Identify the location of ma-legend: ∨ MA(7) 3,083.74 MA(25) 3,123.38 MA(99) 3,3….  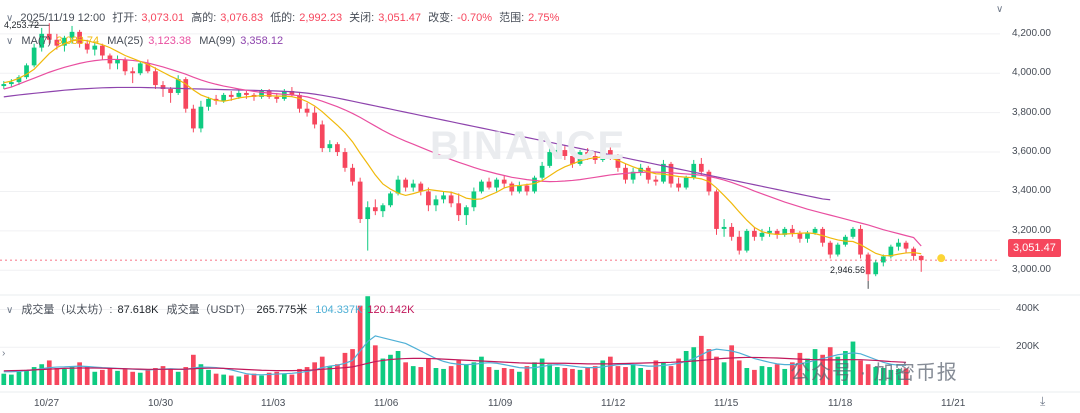
(147, 41).